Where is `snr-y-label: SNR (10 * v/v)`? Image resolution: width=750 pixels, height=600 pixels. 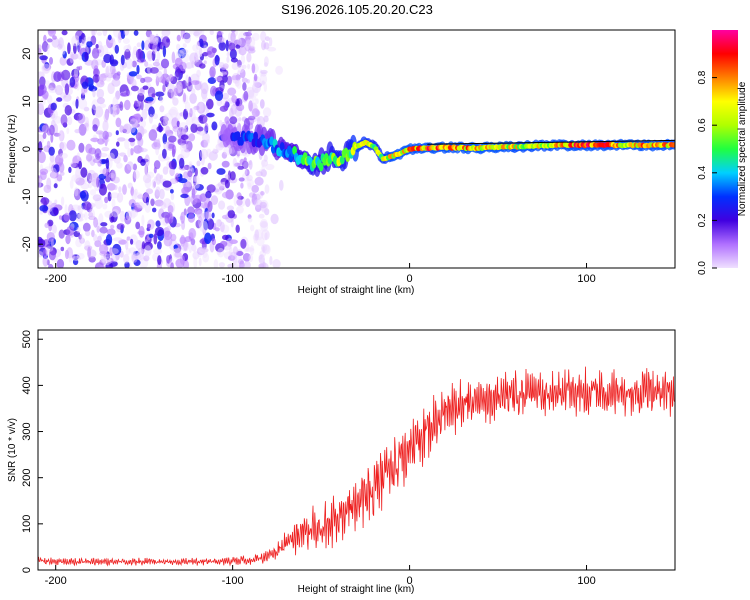
snr-y-label: SNR (10 * v/v) is located at coordinates (12, 450).